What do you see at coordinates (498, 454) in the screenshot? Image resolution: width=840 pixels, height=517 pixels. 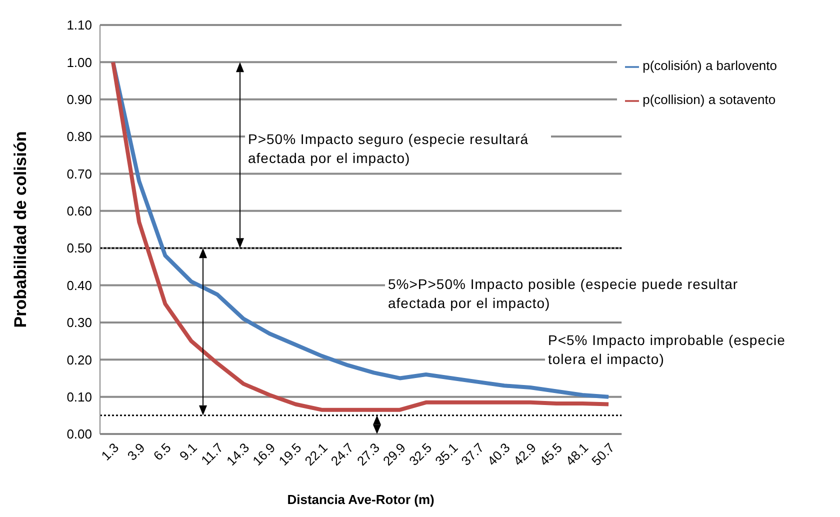 I see `x-tick-label: 40.3` at bounding box center [498, 454].